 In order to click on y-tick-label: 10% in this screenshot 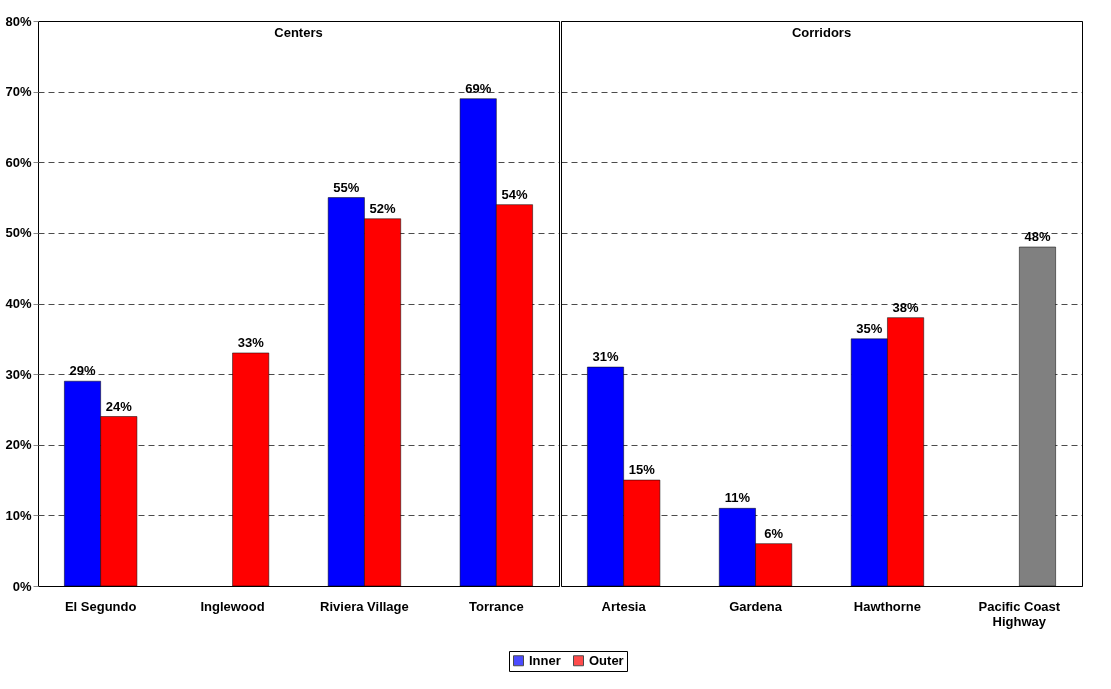, I will do `click(18, 515)`.